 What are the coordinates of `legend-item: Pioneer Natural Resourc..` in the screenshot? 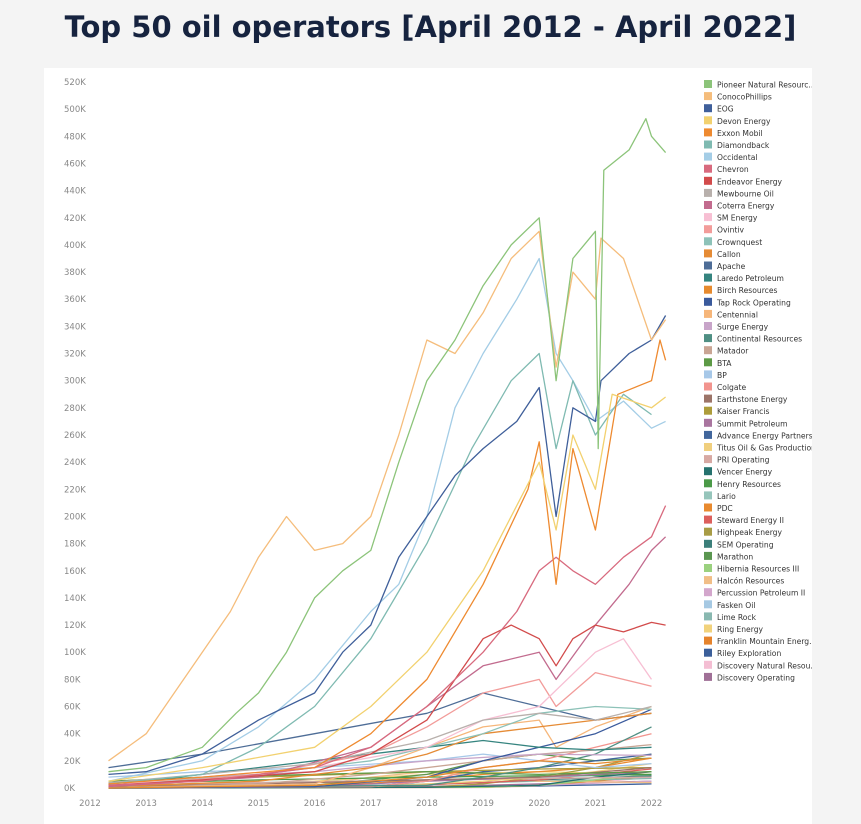 It's located at (758, 85).